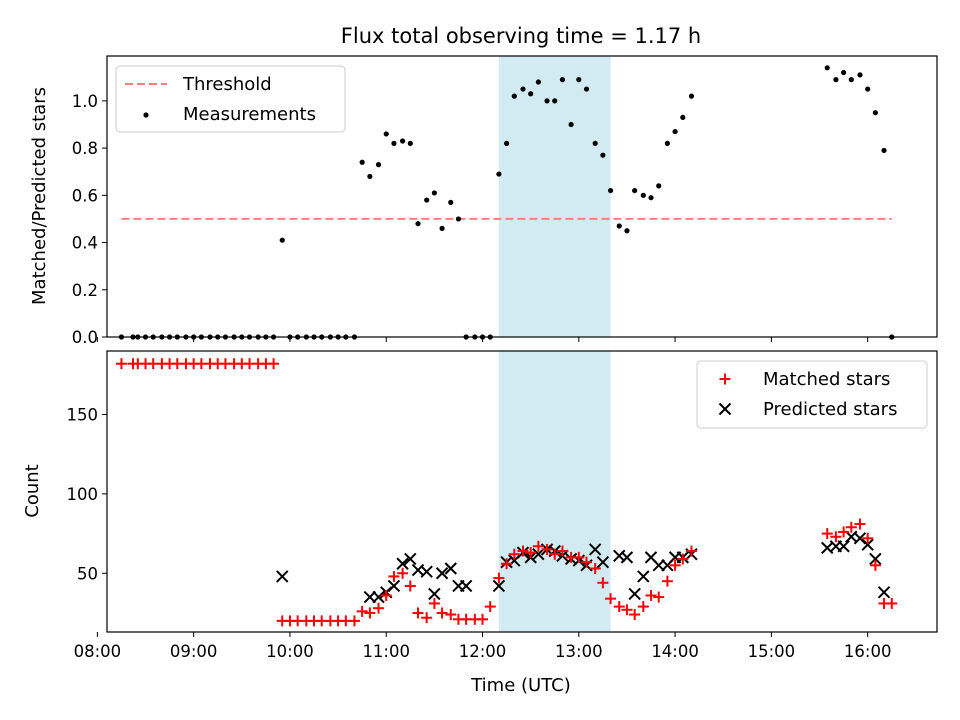  Describe the element at coordinates (227, 84) in the screenshot. I see `legend-threshold-label: Threshold` at that location.